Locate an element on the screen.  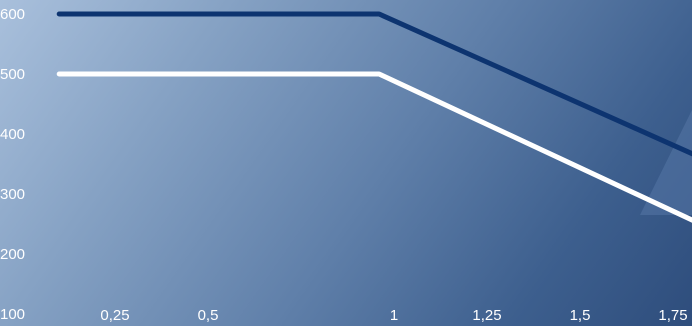
x-tick-label: 1 is located at coordinates (394, 315).